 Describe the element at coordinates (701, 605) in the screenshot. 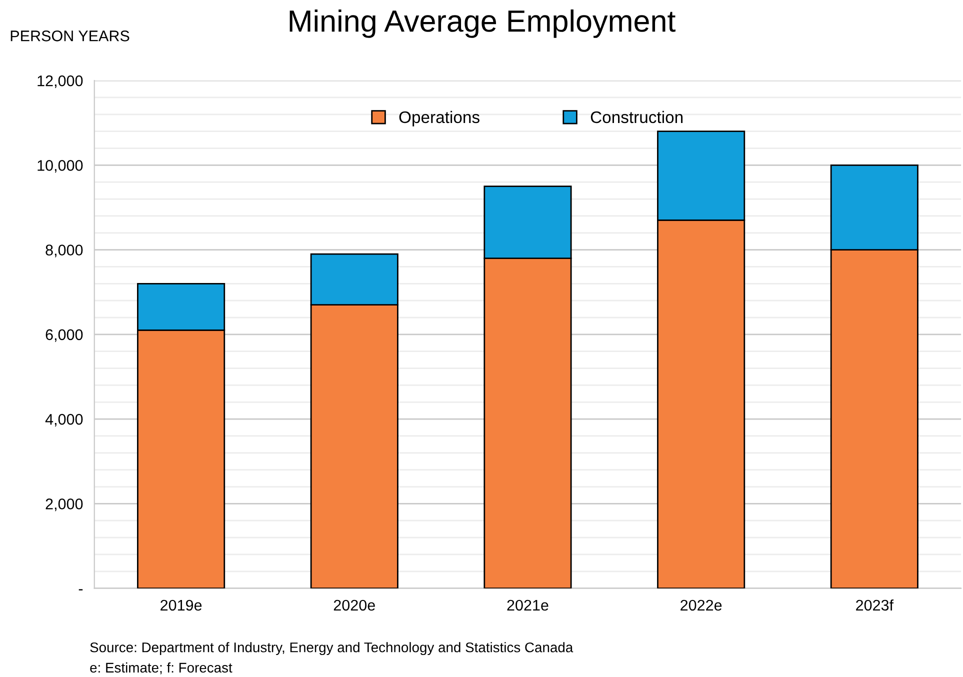

I see `x-tick-label: 2022e` at that location.